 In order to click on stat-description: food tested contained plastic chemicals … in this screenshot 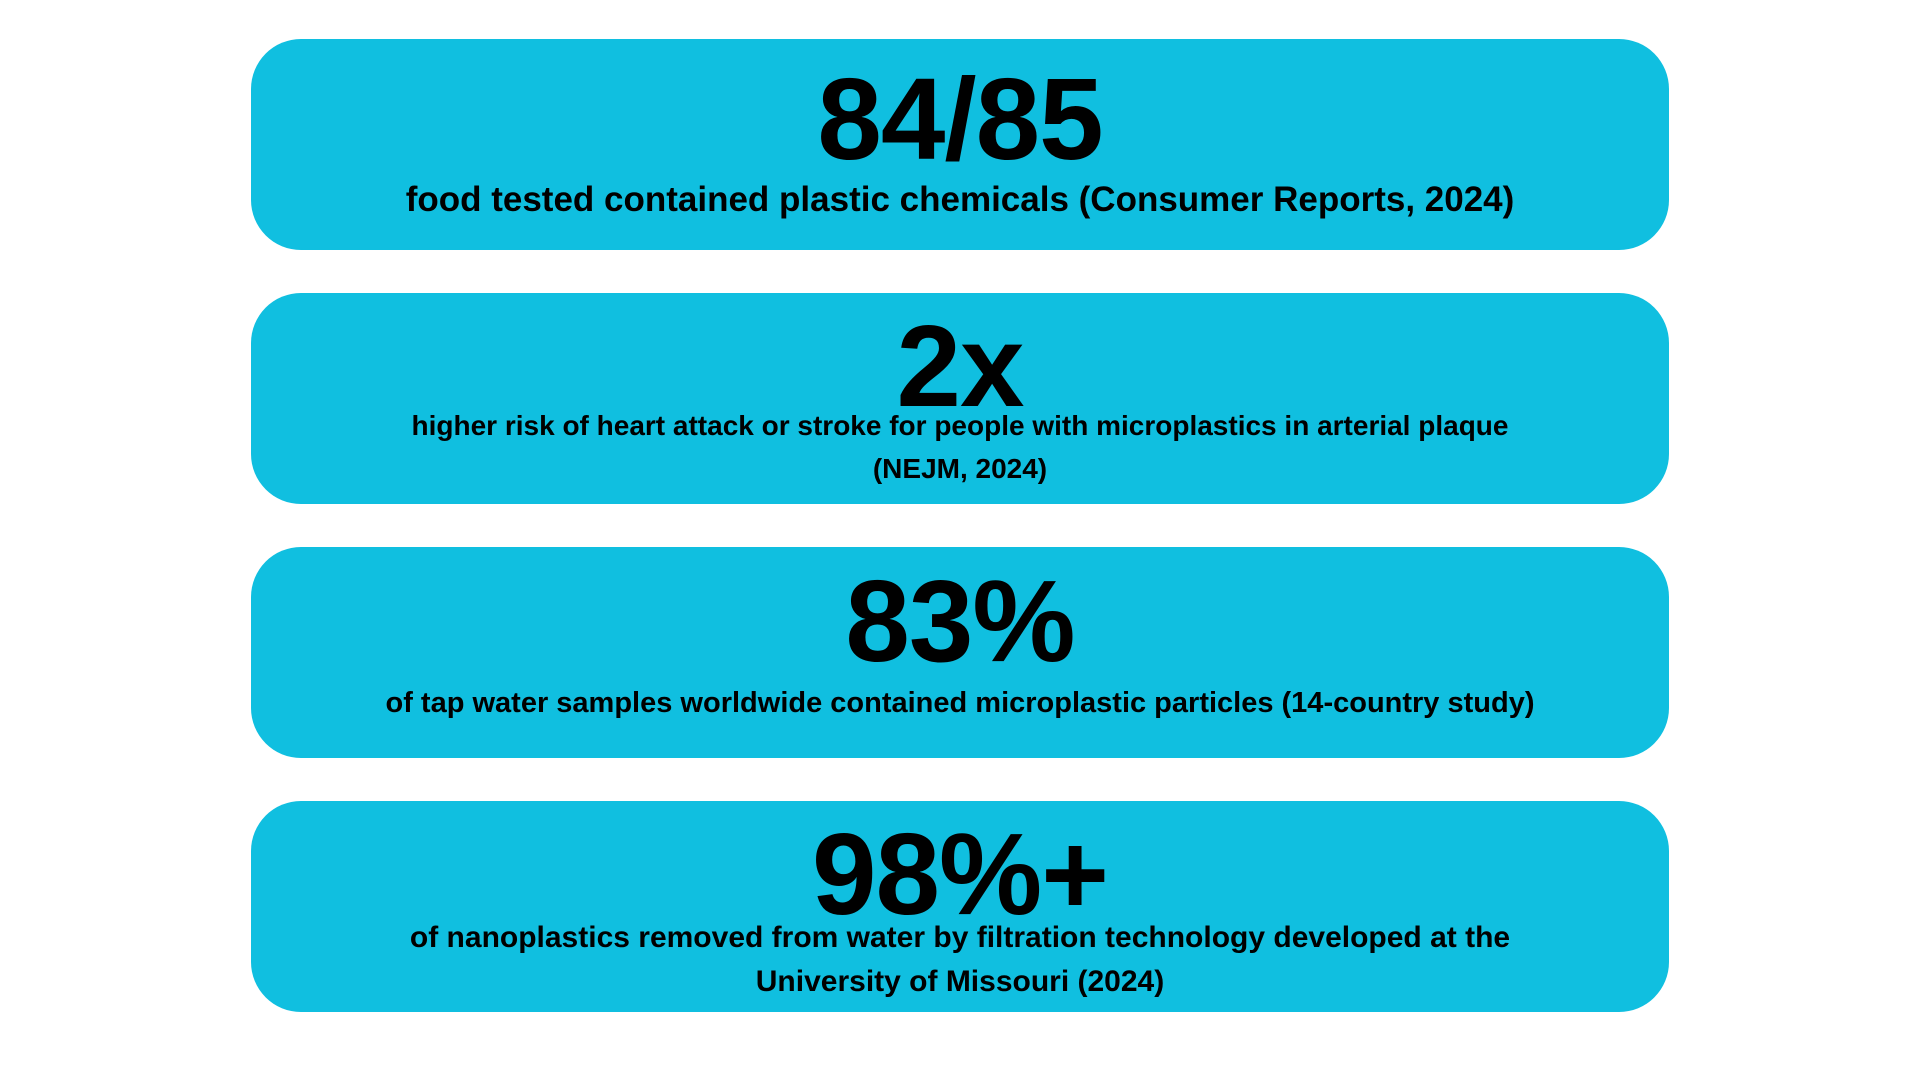, I will do `click(960, 199)`.